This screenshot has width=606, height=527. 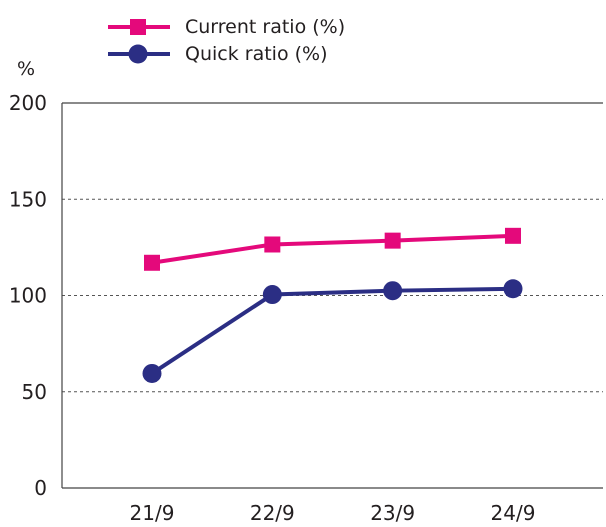 I want to click on legend-label: Current ratio (%), so click(x=265, y=27).